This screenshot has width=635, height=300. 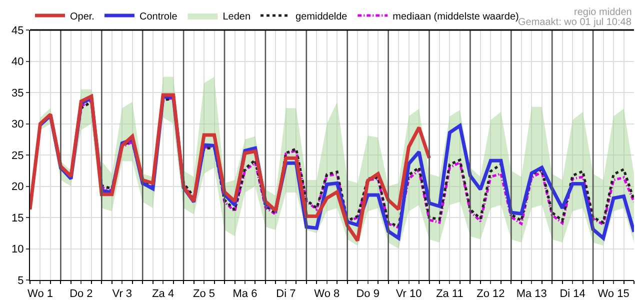 What do you see at coordinates (531, 294) in the screenshot?
I see `x-tick-label: Ma 13` at bounding box center [531, 294].